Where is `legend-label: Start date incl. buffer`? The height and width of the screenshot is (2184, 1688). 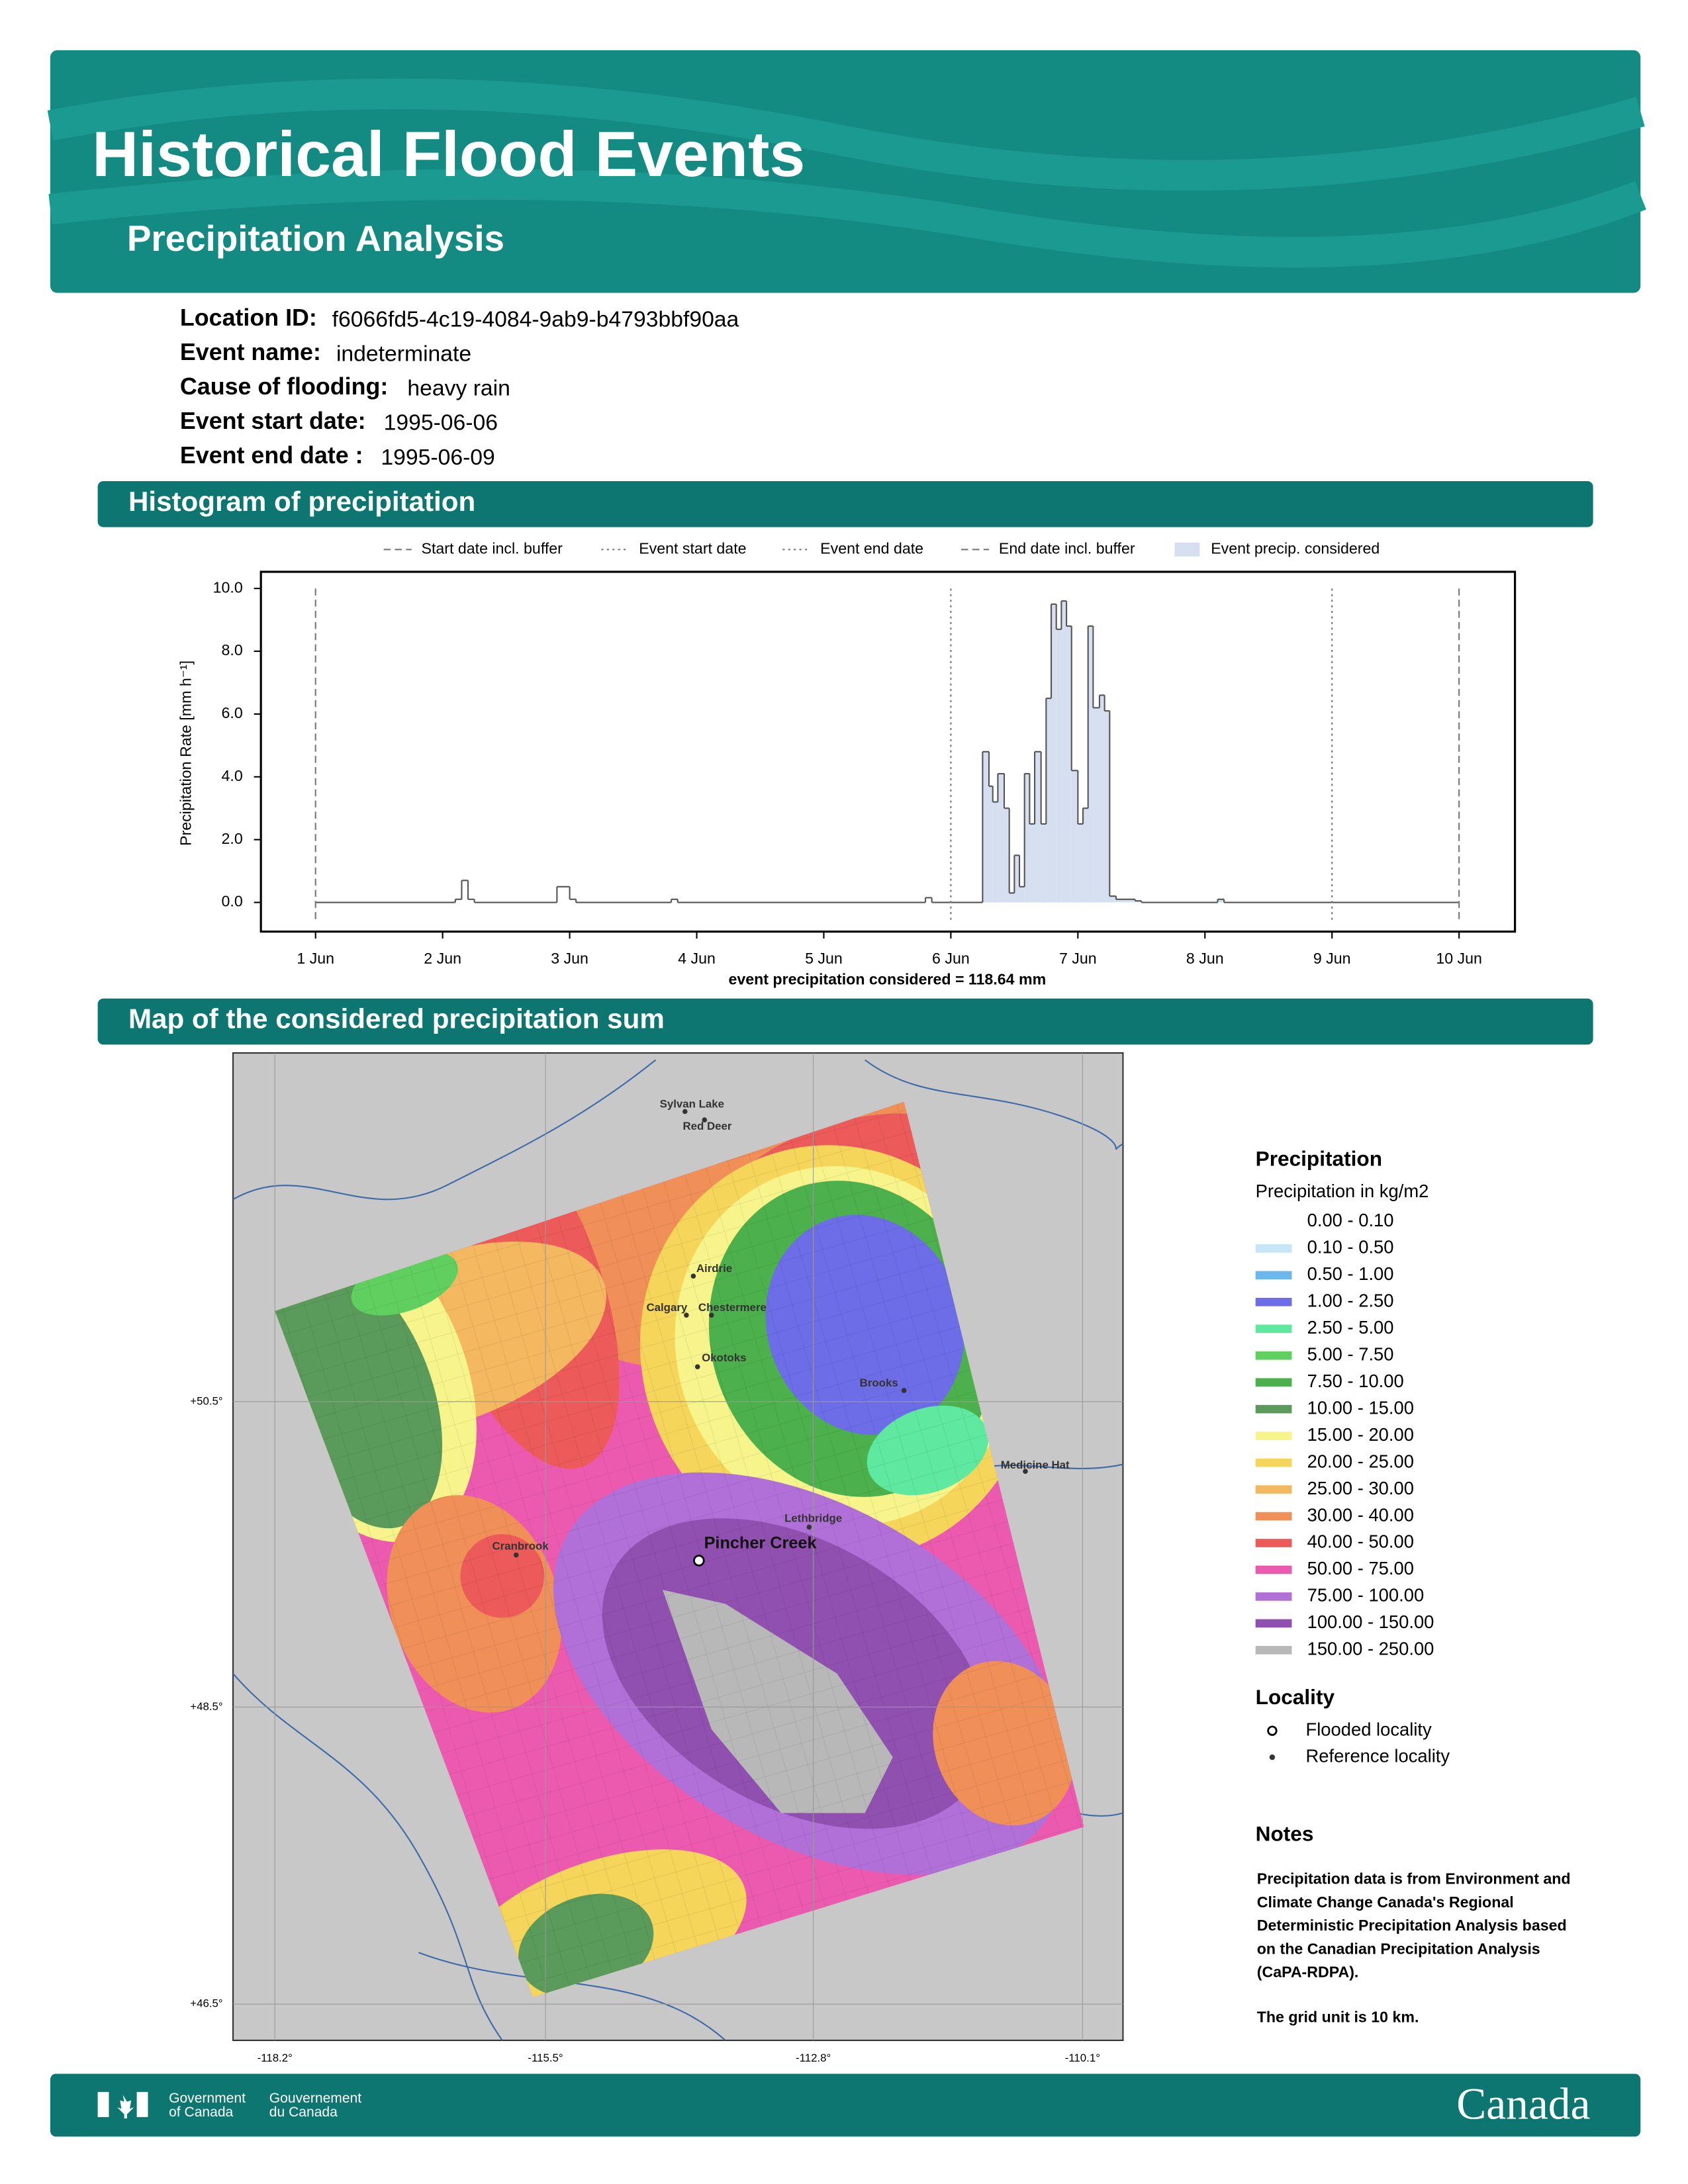 legend-label: Start date incl. buffer is located at coordinates (492, 548).